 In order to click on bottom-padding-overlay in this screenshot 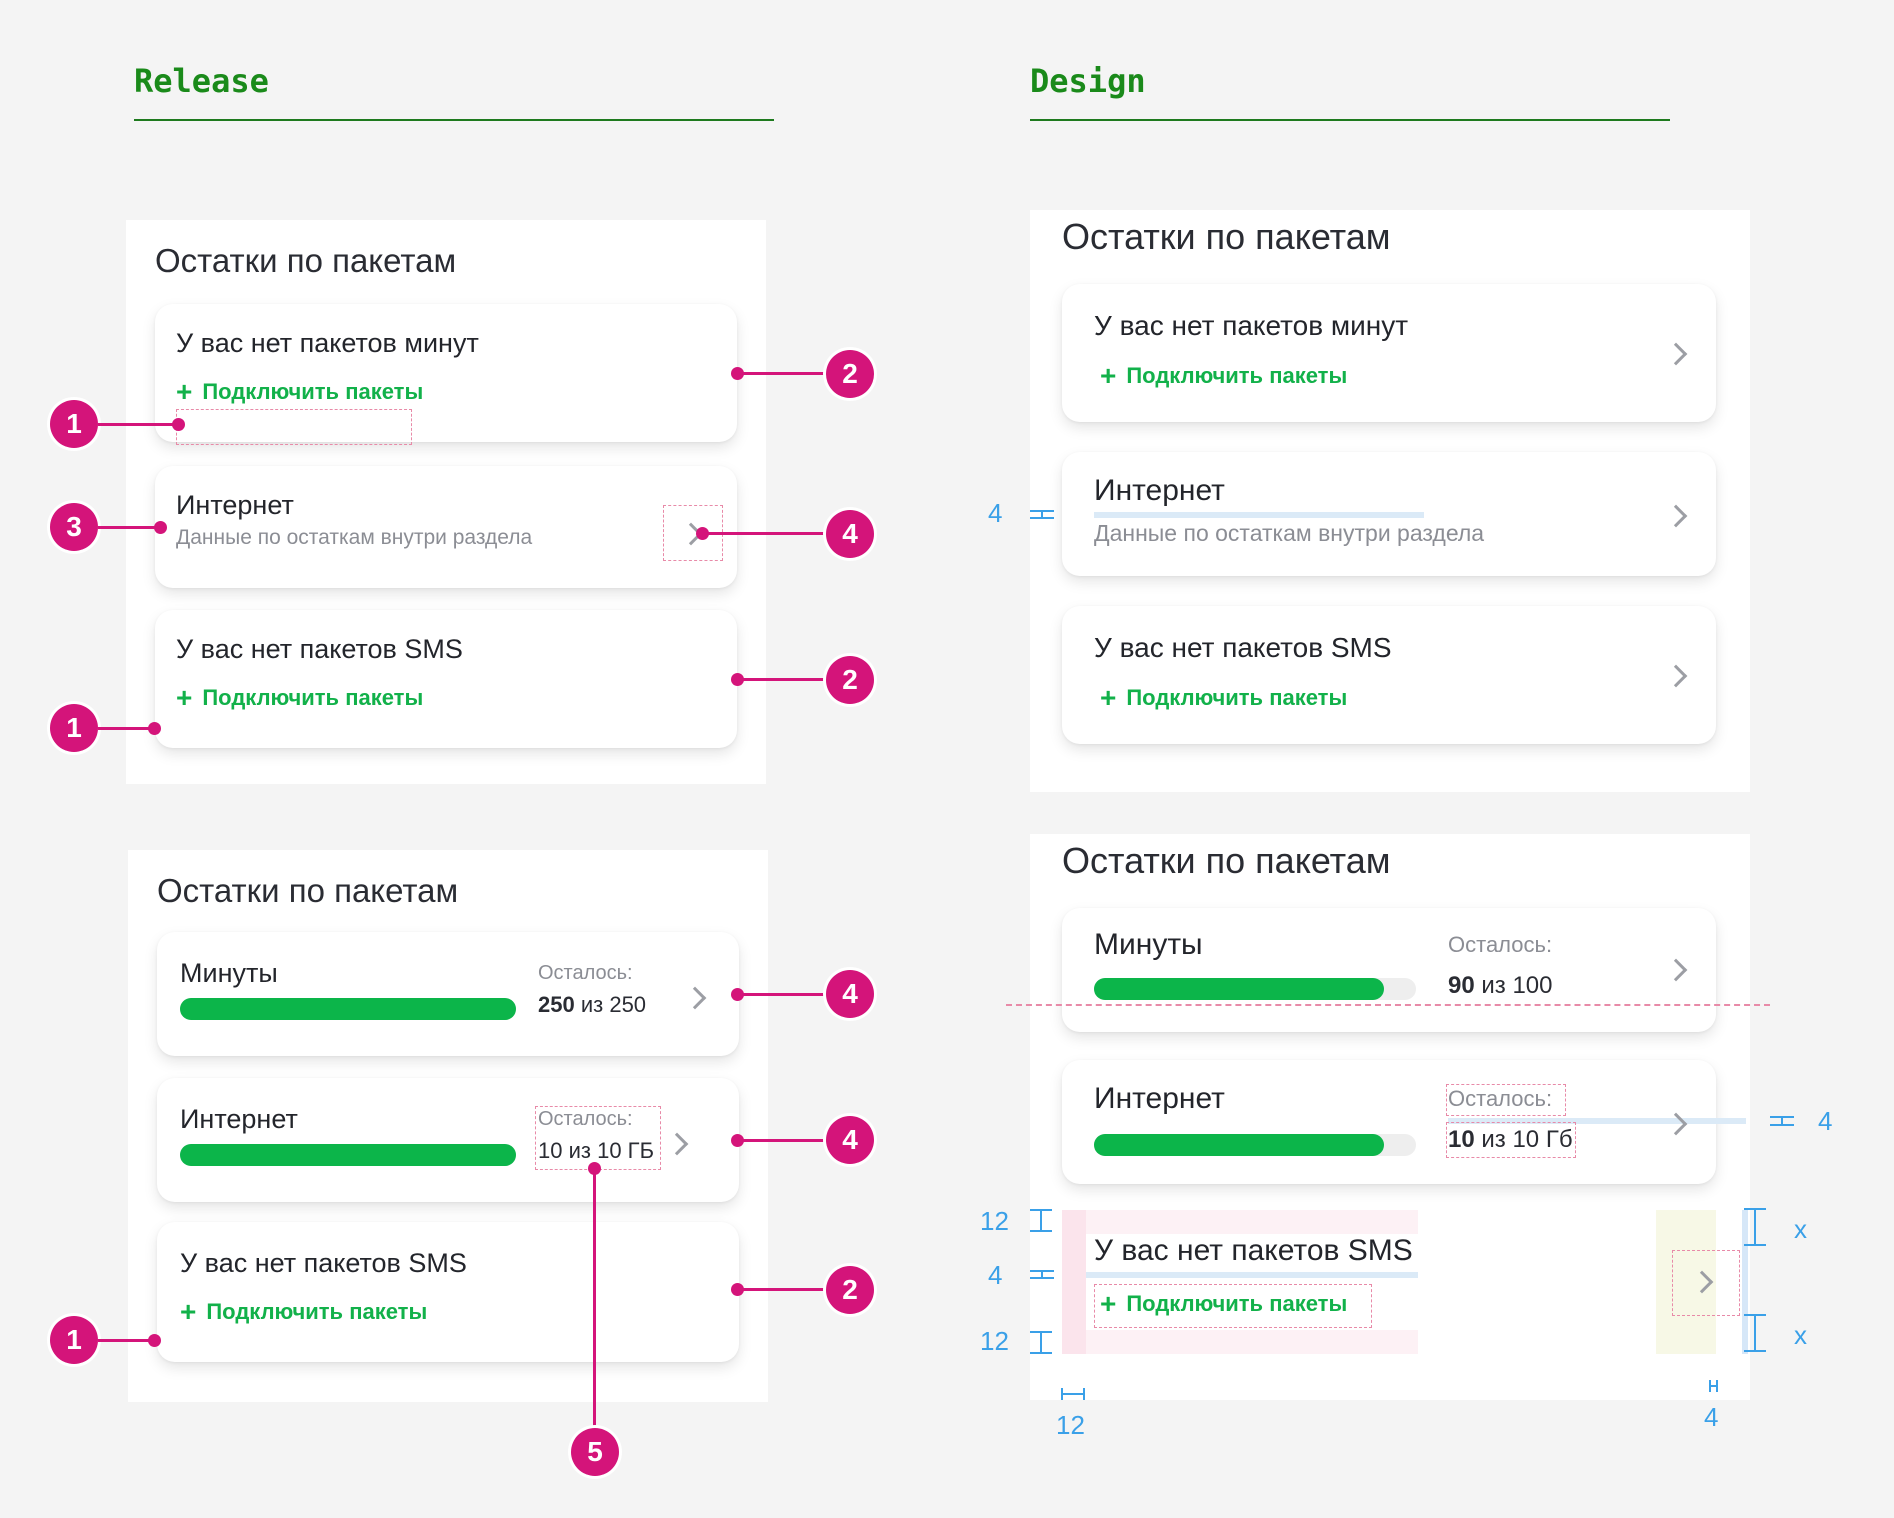, I will do `click(1252, 1342)`.